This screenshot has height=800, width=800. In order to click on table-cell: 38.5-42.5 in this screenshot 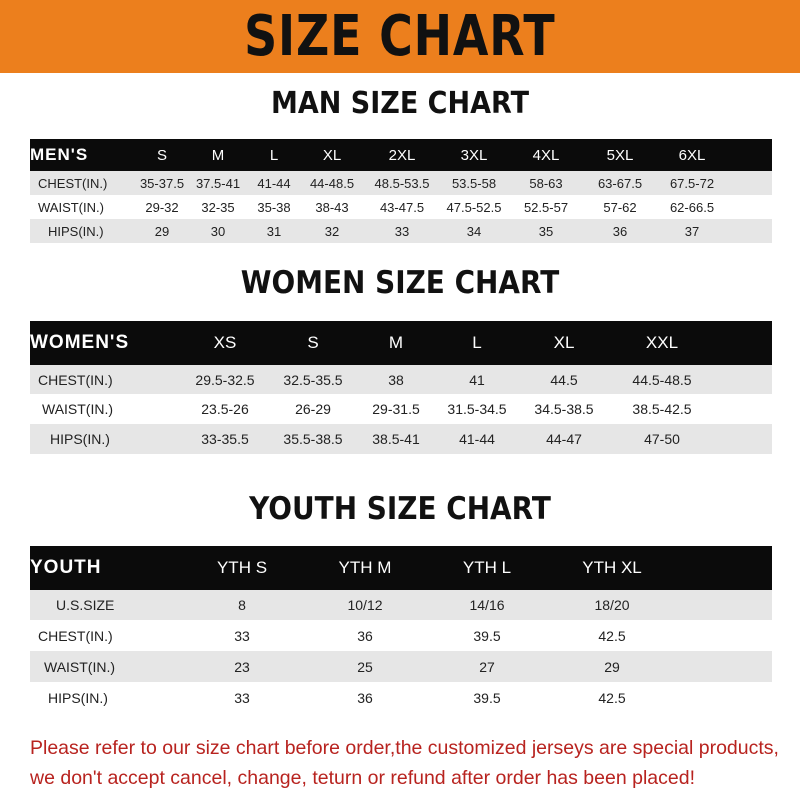, I will do `click(662, 409)`.